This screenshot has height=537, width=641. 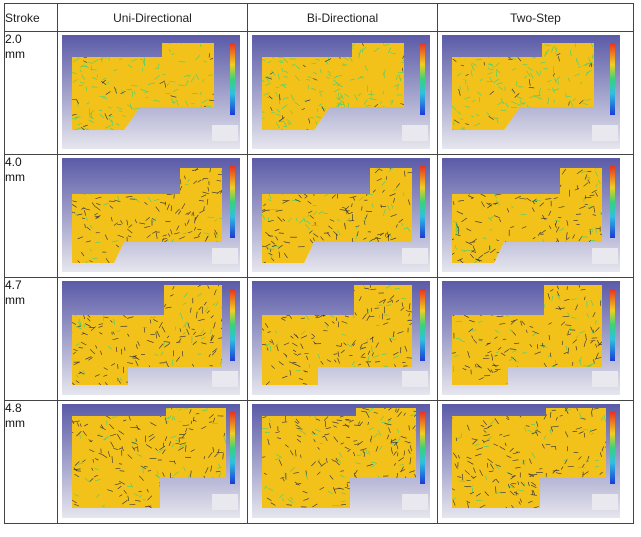 What do you see at coordinates (31, 462) in the screenshot?
I see `stroke-label: 4.8 mm` at bounding box center [31, 462].